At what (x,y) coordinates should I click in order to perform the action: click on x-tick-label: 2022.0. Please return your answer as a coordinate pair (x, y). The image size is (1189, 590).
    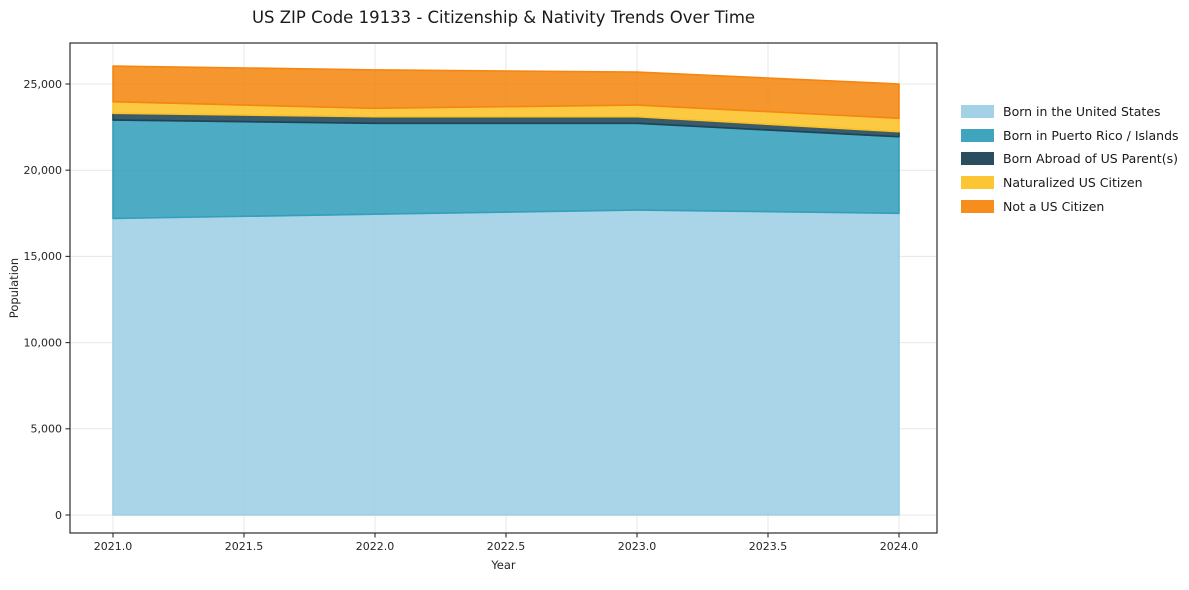
    Looking at the image, I should click on (375, 546).